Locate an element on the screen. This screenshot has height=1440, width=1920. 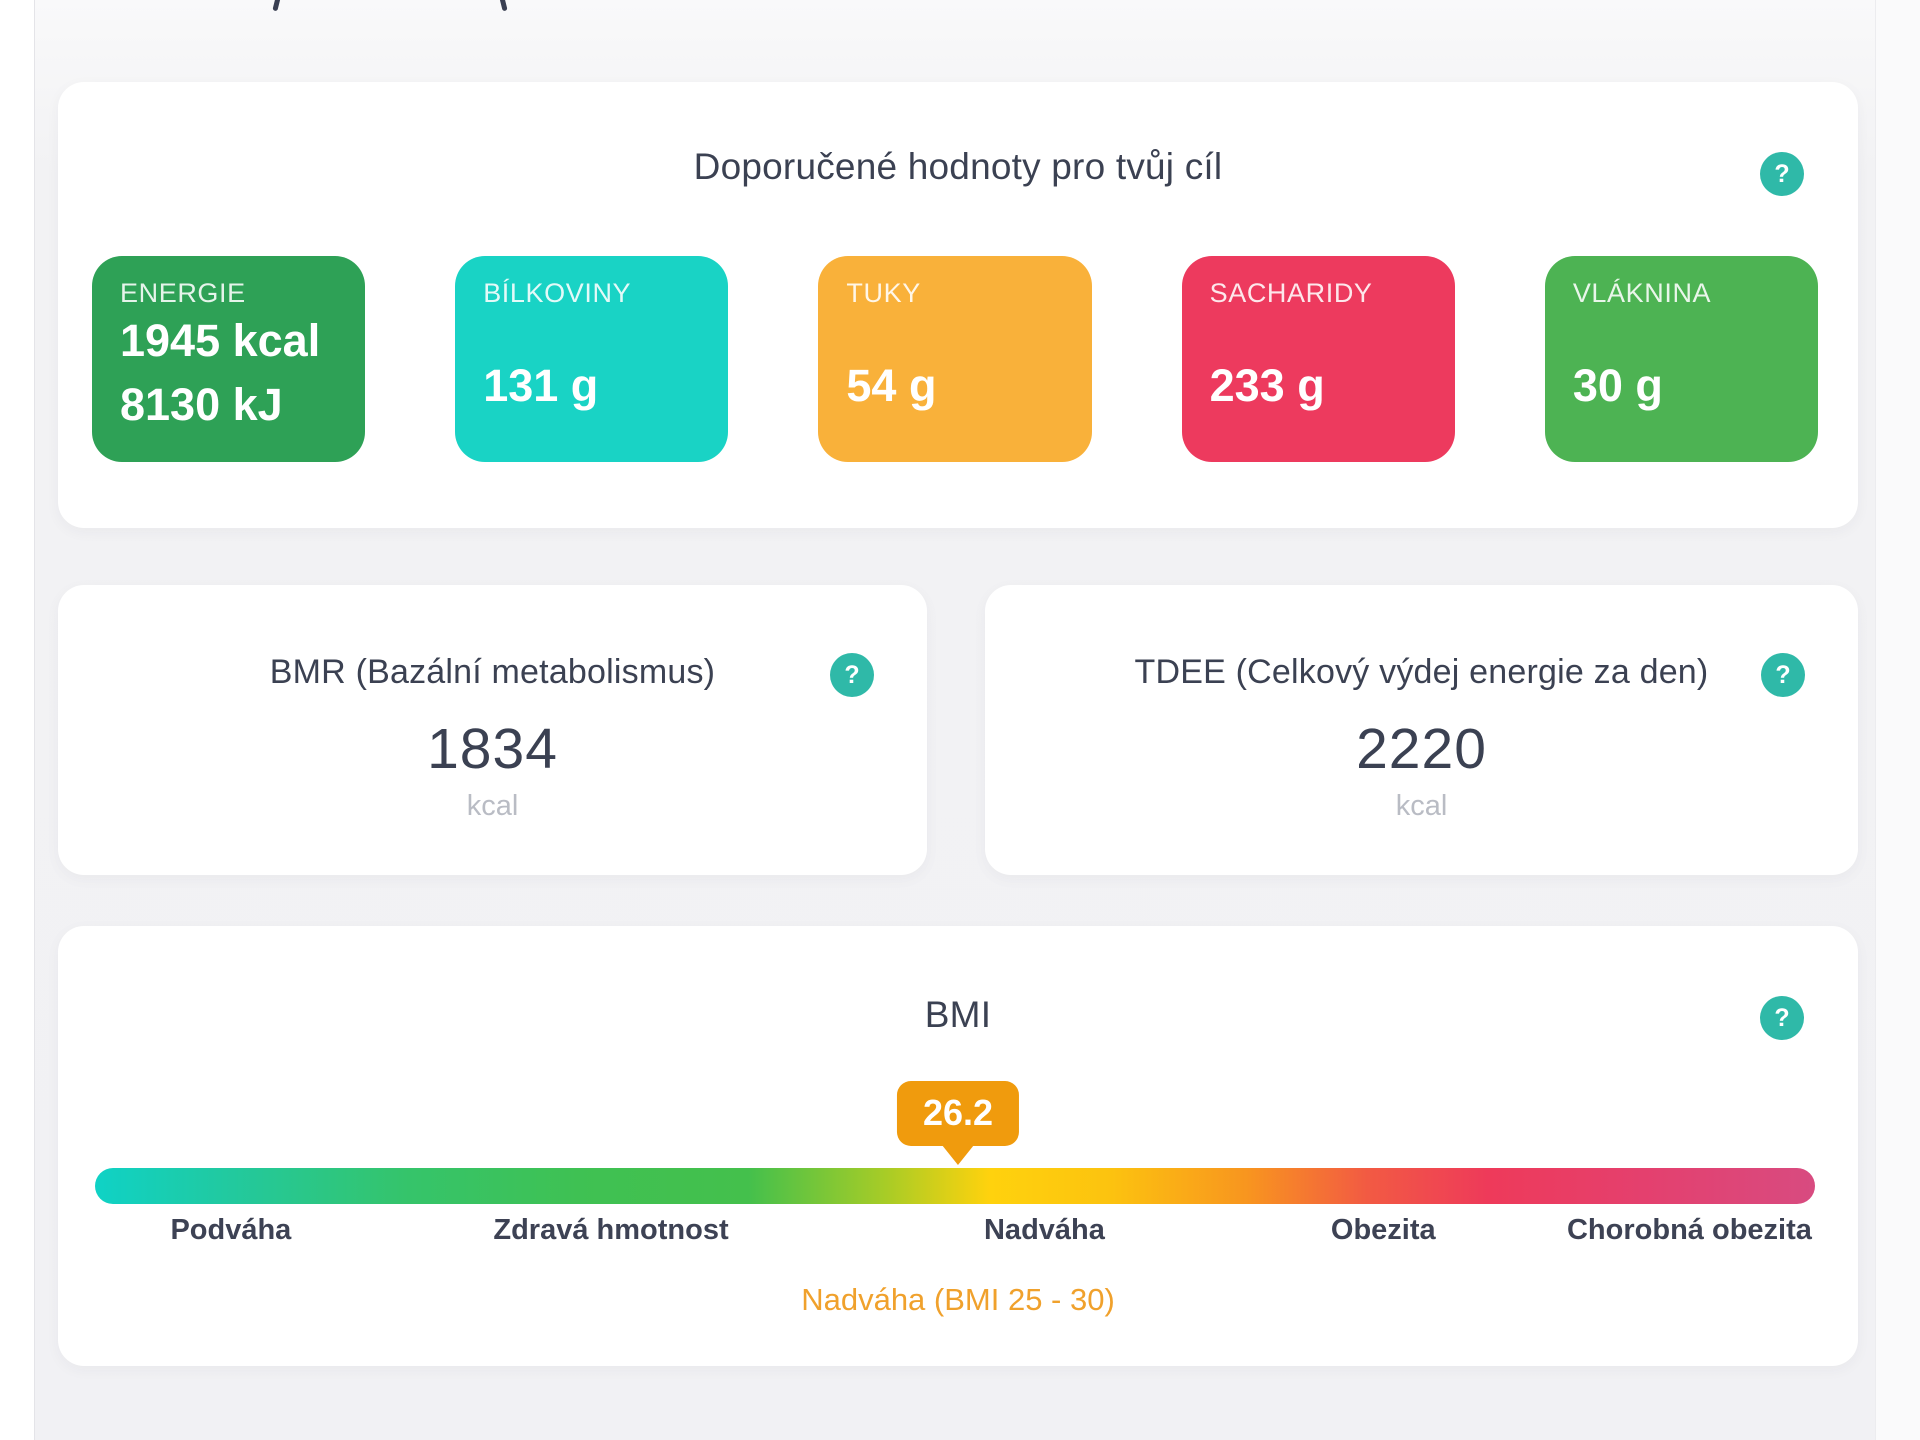
bmi-title: BMI is located at coordinates (958, 1014).